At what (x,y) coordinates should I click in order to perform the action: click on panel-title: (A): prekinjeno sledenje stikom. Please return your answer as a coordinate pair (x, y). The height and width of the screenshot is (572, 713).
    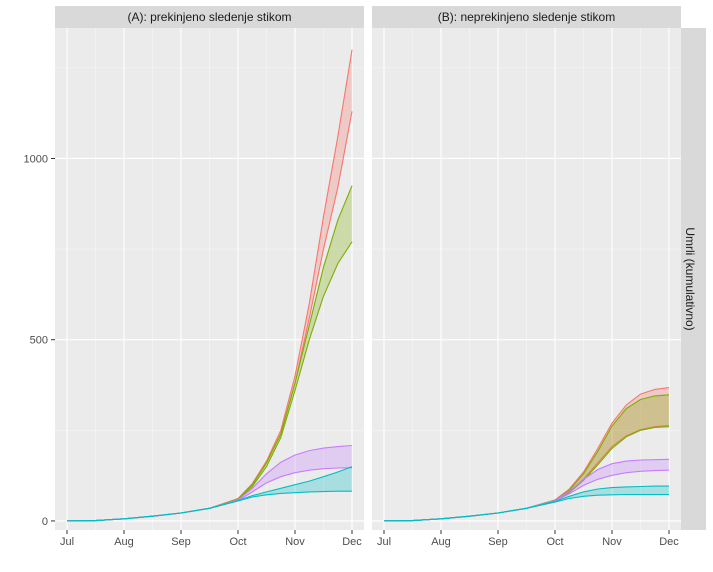
    Looking at the image, I should click on (209, 17).